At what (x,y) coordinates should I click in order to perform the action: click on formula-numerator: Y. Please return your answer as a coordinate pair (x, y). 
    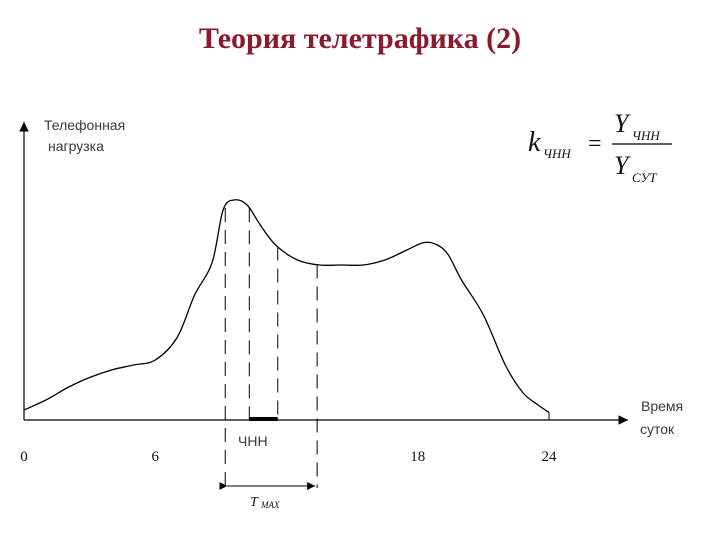
    Looking at the image, I should click on (622, 123).